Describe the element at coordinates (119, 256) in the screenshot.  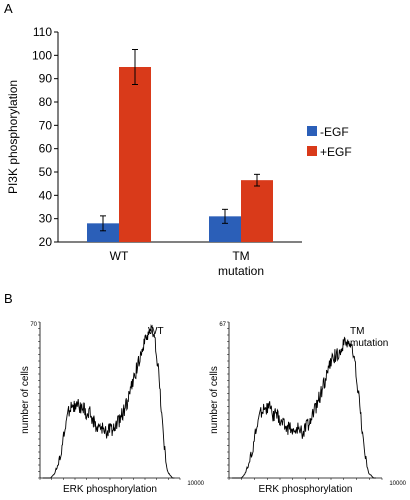
I see `category-label: WT` at that location.